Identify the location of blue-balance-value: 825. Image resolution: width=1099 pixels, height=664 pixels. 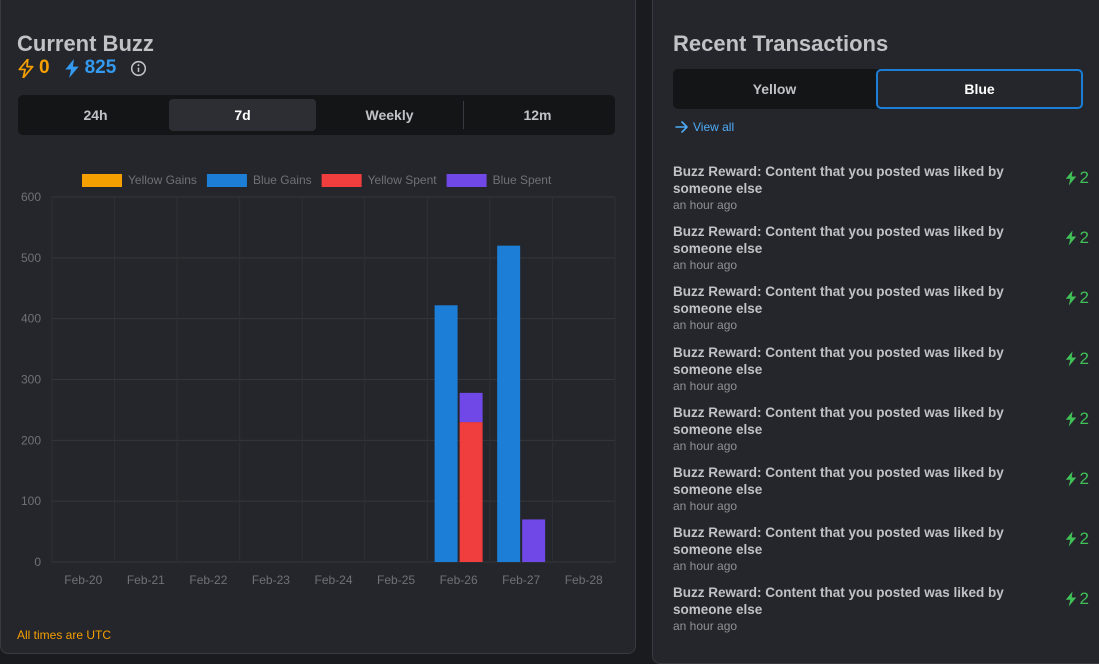
(100, 67).